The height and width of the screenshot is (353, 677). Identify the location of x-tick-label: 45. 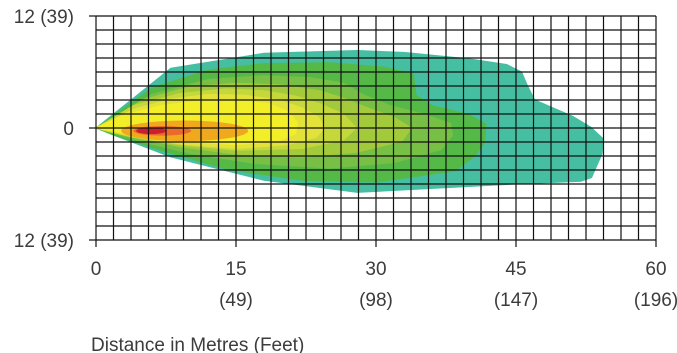
(515, 269).